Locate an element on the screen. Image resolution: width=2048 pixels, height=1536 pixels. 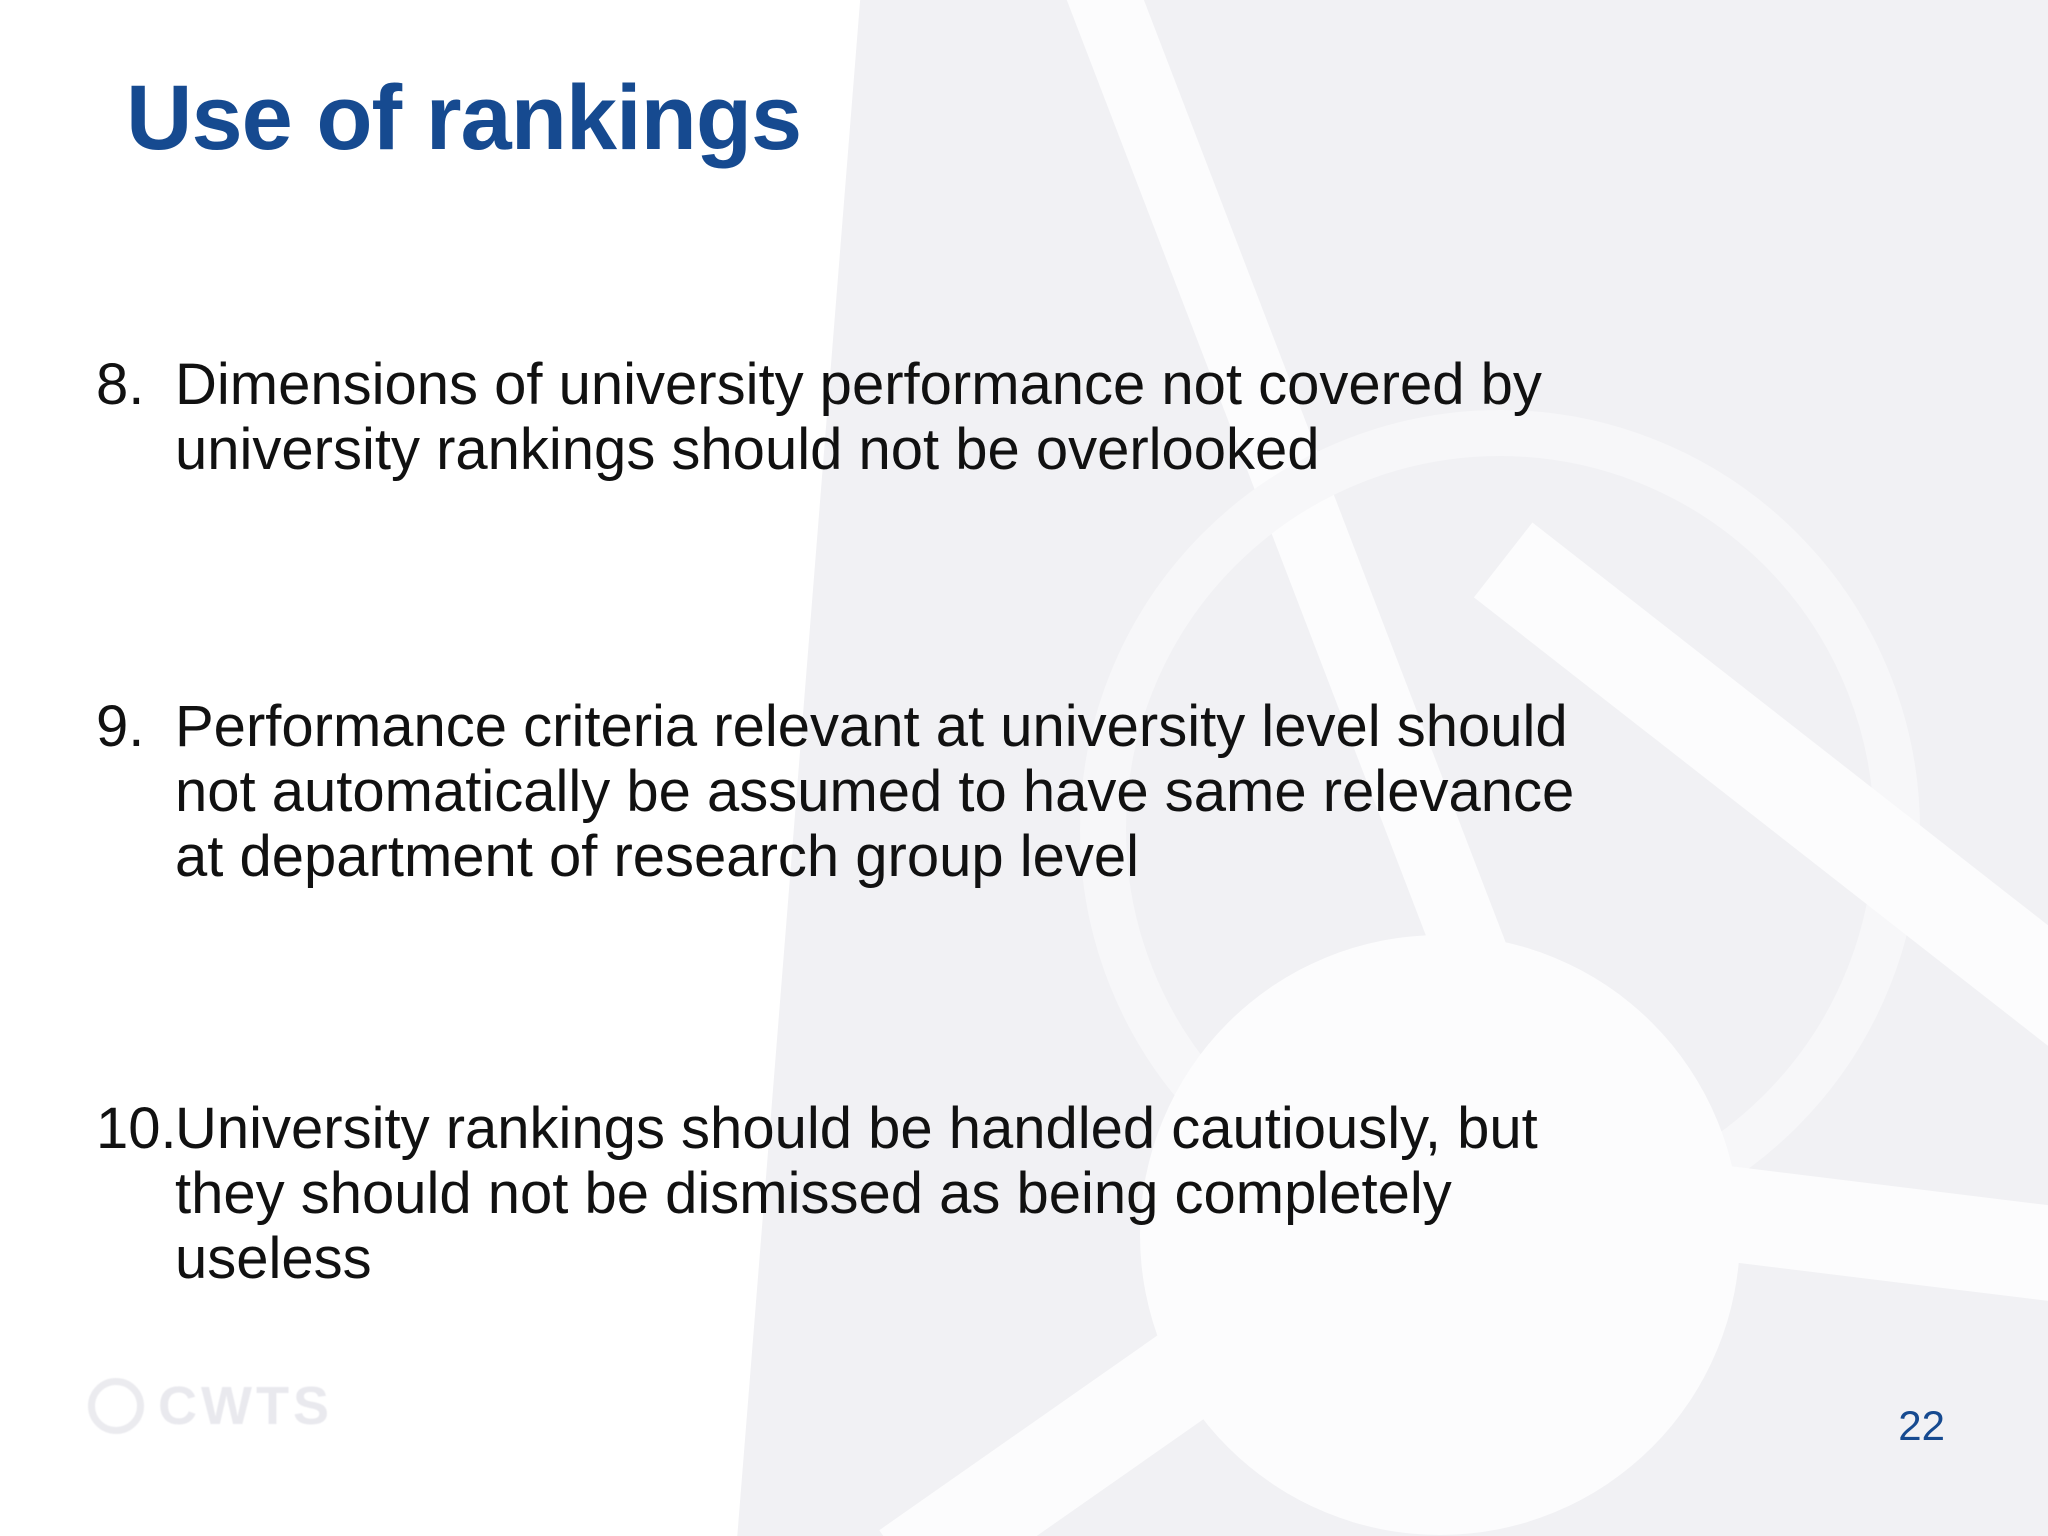
list-item-line: at department of research group level is located at coordinates (657, 856).